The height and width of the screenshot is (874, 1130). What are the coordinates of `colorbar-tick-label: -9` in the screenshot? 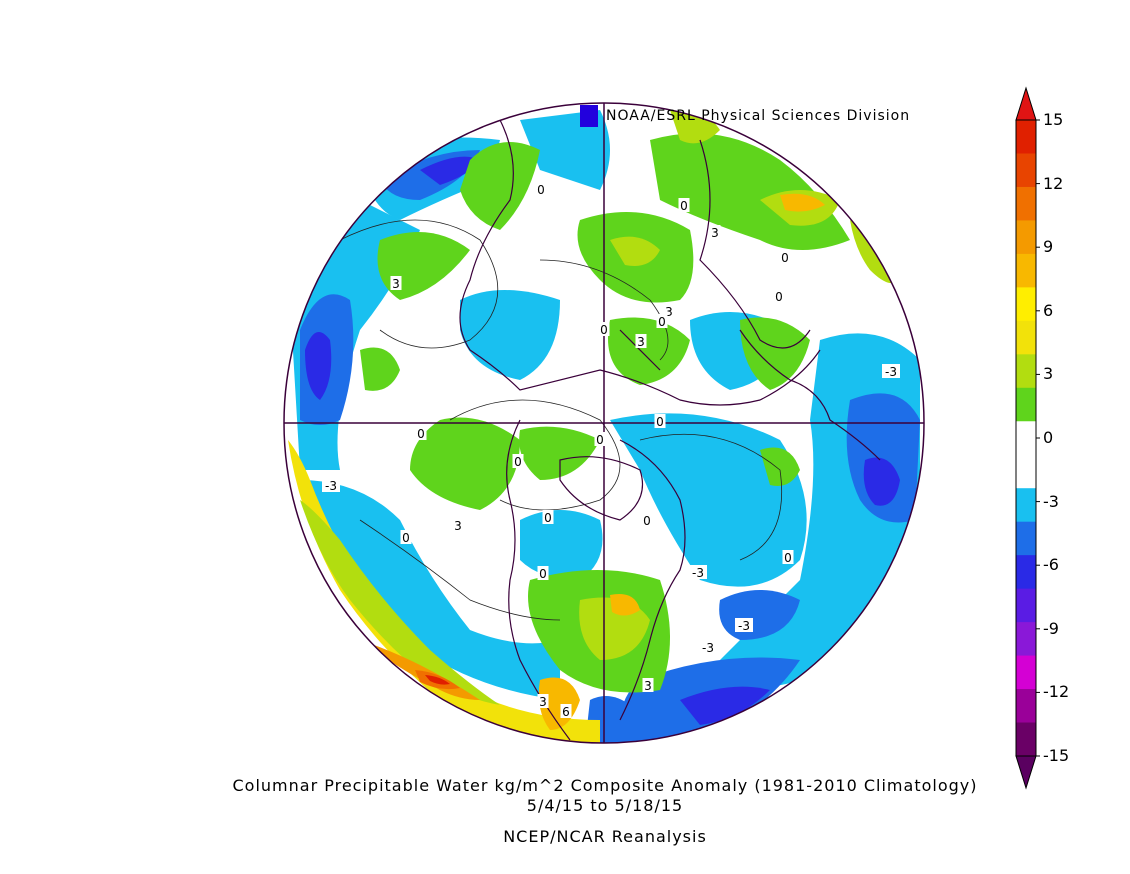 It's located at (1051, 628).